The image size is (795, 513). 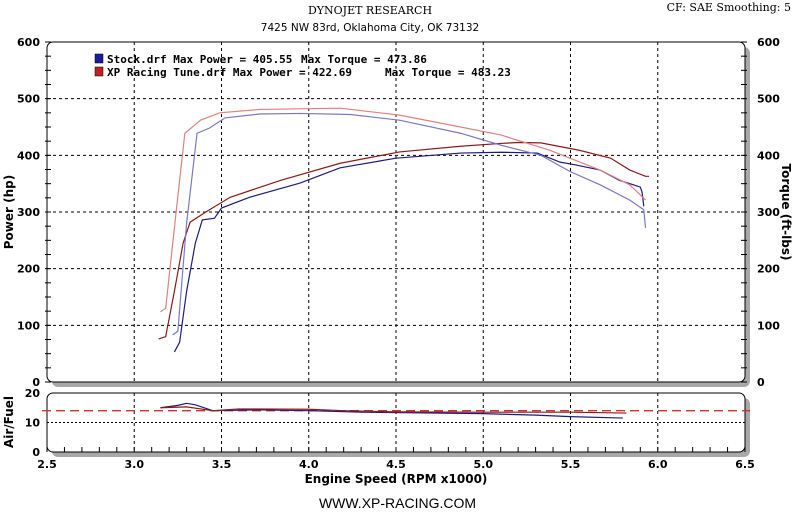 What do you see at coordinates (768, 99) in the screenshot?
I see `torque-tick-label: 500` at bounding box center [768, 99].